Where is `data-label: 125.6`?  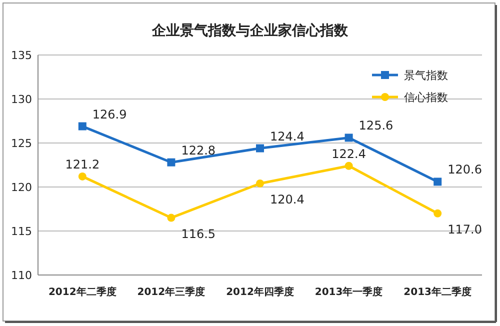
data-label: 125.6 is located at coordinates (376, 125).